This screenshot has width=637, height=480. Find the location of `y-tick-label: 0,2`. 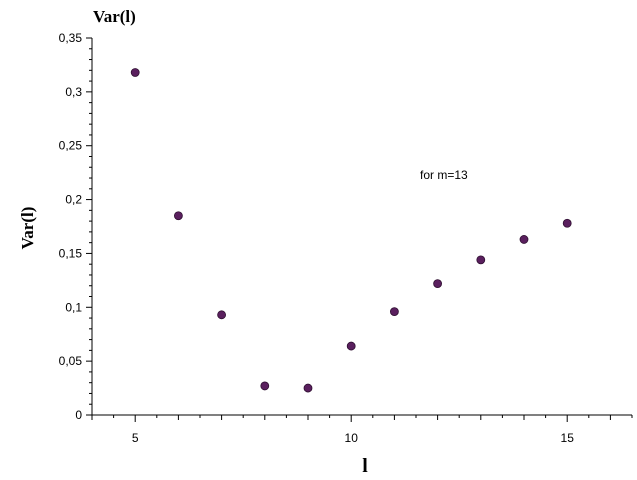

y-tick-label: 0,2 is located at coordinates (73, 200).